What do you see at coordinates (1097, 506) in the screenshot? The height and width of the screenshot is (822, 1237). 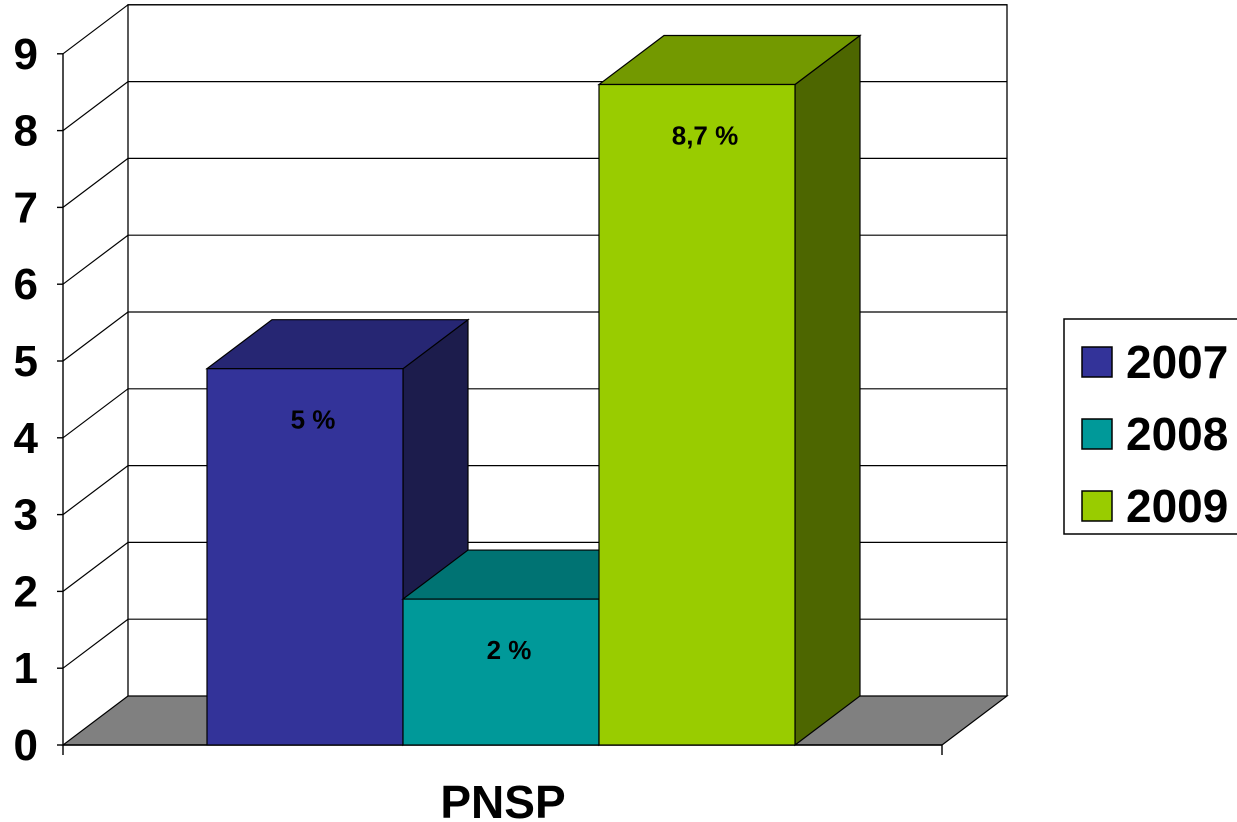 I see `legend-swatch-2009` at bounding box center [1097, 506].